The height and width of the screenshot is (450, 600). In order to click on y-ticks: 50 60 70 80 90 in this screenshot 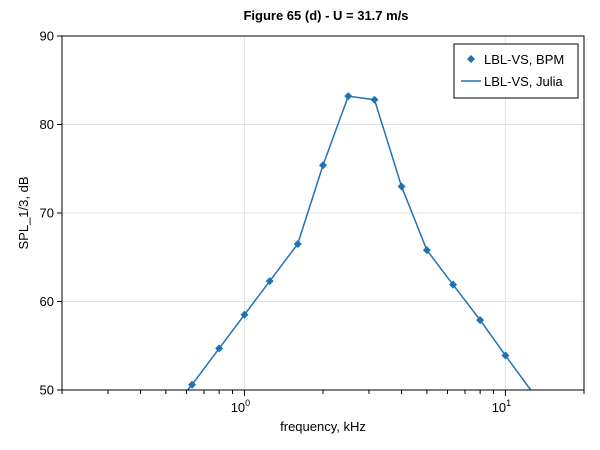, I will do `click(51, 213)`.